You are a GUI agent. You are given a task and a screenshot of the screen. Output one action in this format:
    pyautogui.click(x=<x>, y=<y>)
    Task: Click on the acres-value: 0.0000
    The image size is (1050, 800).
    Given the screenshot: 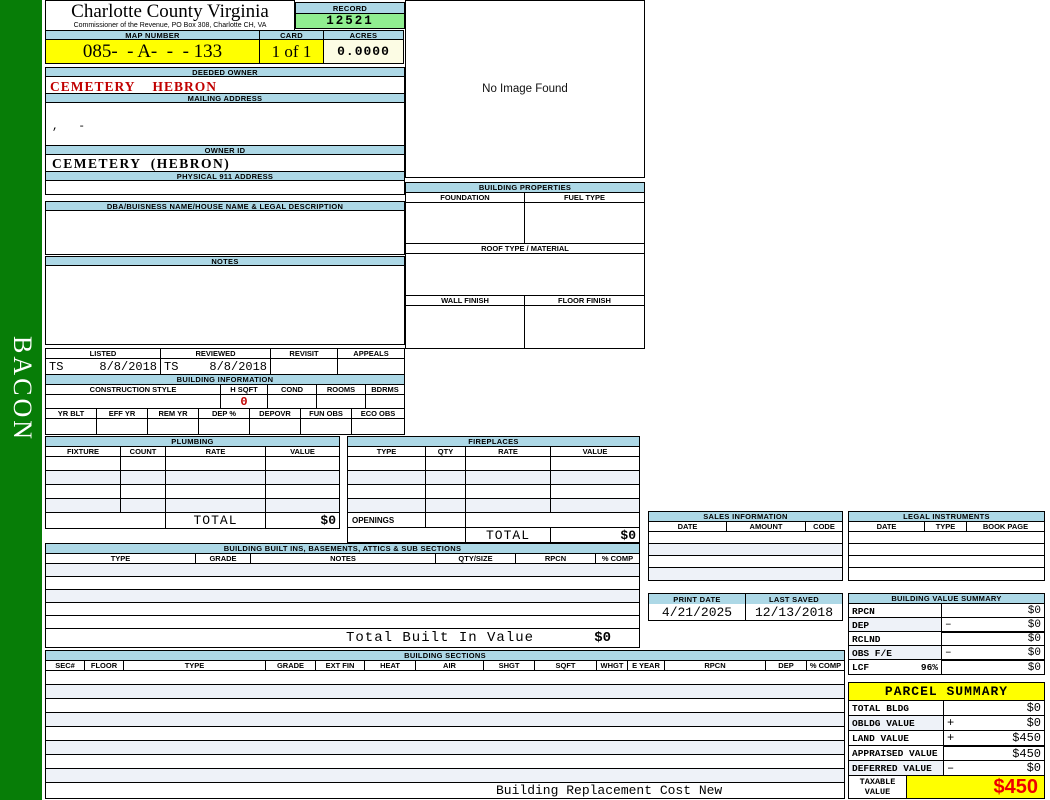 What is the action you would take?
    pyautogui.click(x=363, y=51)
    